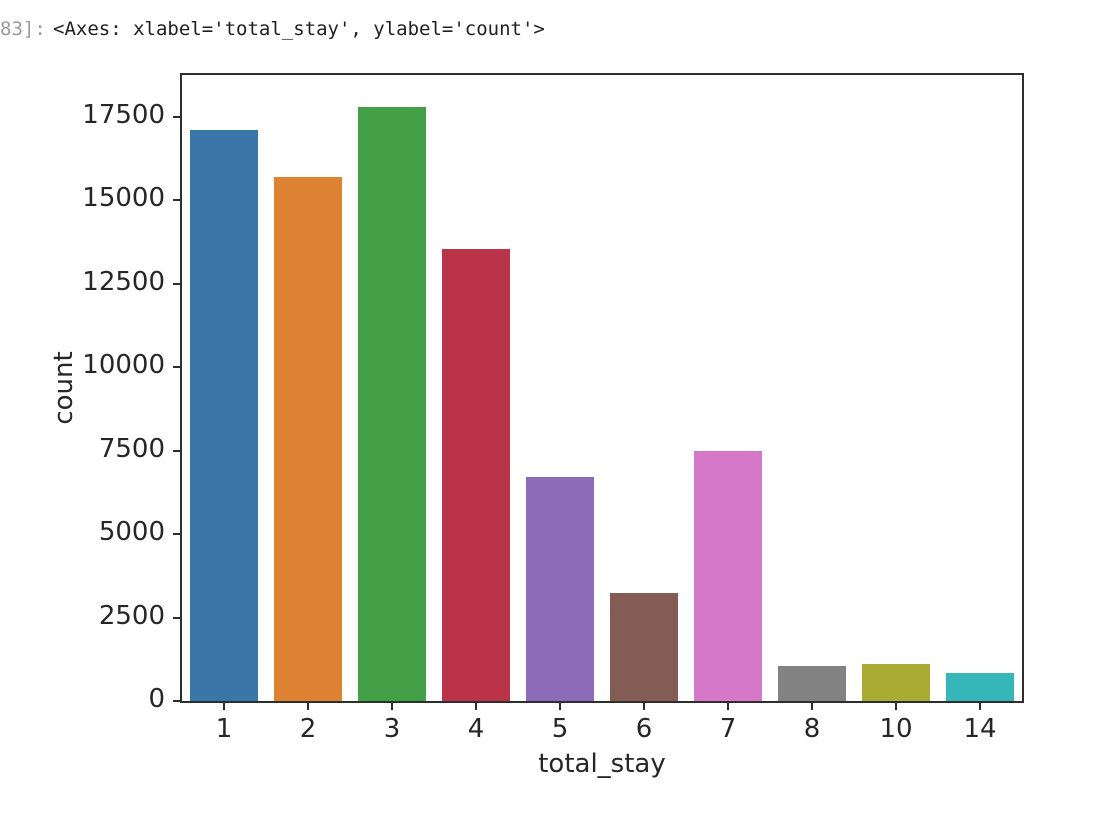 Image resolution: width=1100 pixels, height=826 pixels. Describe the element at coordinates (131, 448) in the screenshot. I see `y-tick-label: 7500` at that location.